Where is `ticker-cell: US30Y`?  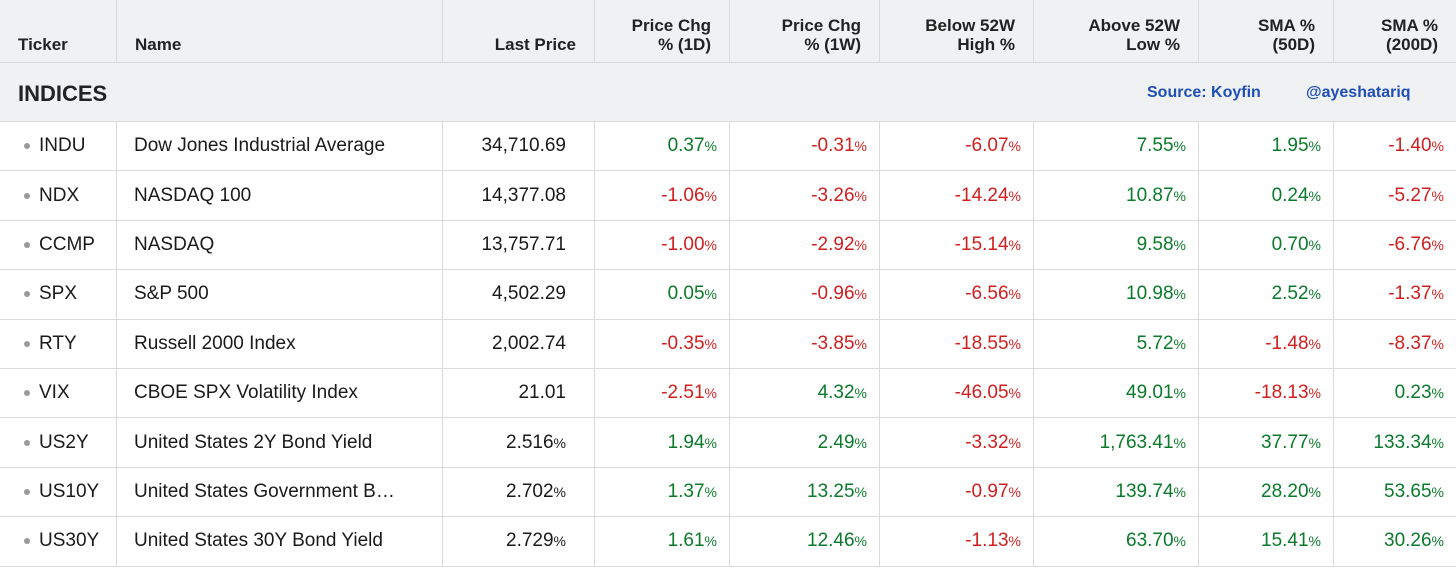 ticker-cell: US30Y is located at coordinates (58, 541).